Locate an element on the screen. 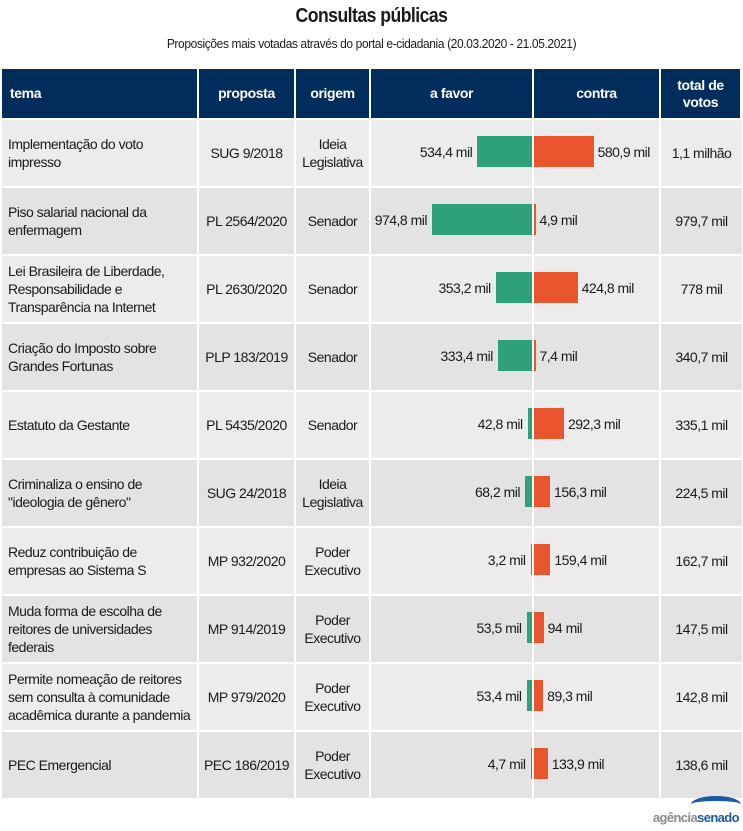 The image size is (743, 831). label-contra: 4,9 mil is located at coordinates (558, 220).